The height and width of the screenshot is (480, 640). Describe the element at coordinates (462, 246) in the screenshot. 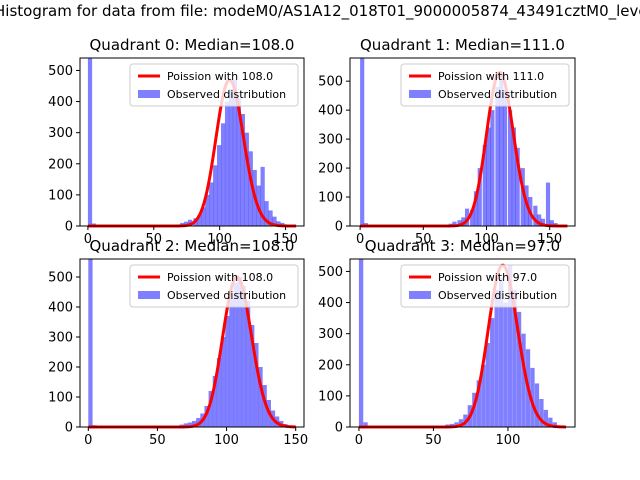

I see `chart-title: Quadrant 3: Median=97.0` at that location.